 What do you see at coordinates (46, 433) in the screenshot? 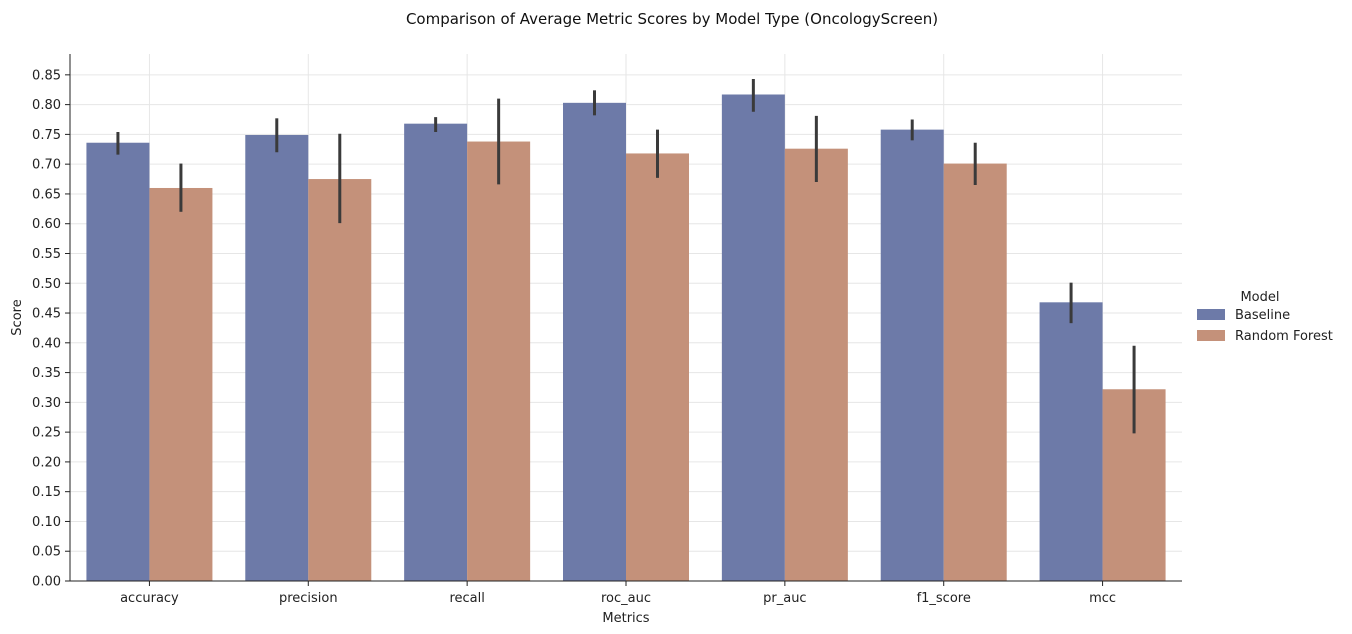
I see `y-tick-label: 0.25` at bounding box center [46, 433].